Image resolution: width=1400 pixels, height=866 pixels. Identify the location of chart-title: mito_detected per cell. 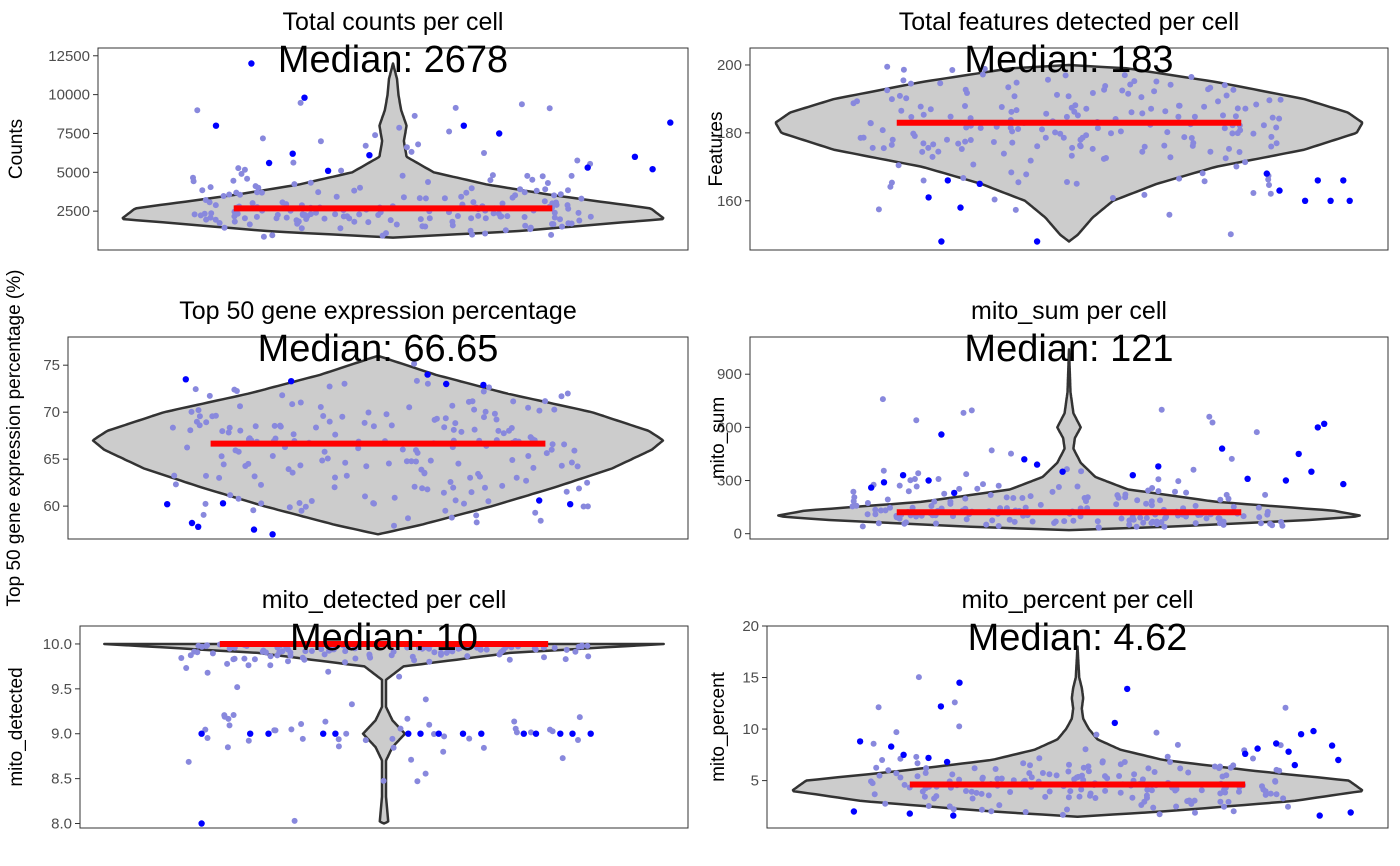
(384, 600).